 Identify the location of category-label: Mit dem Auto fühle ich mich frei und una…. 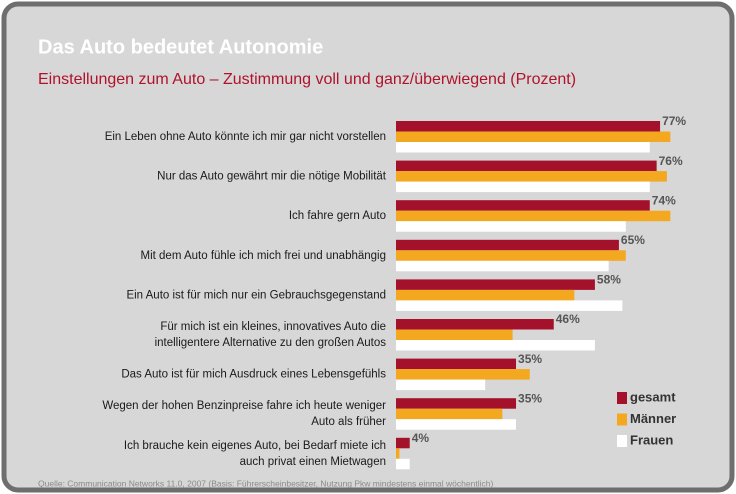
(263, 256).